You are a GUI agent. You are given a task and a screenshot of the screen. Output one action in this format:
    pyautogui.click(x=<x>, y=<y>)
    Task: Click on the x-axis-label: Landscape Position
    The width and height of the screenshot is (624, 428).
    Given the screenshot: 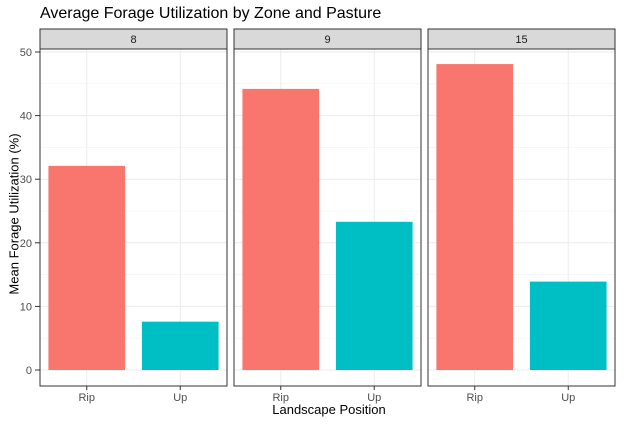 What is the action you would take?
    pyautogui.click(x=329, y=409)
    